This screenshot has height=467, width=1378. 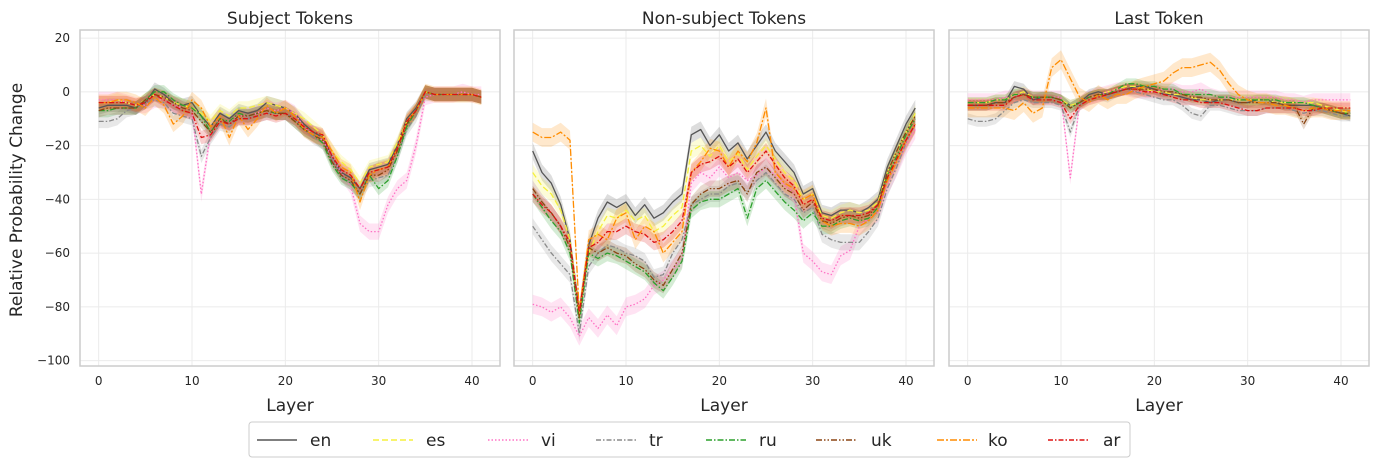 I want to click on legend: en es vi tr ru uk ko ar, so click(x=689, y=439).